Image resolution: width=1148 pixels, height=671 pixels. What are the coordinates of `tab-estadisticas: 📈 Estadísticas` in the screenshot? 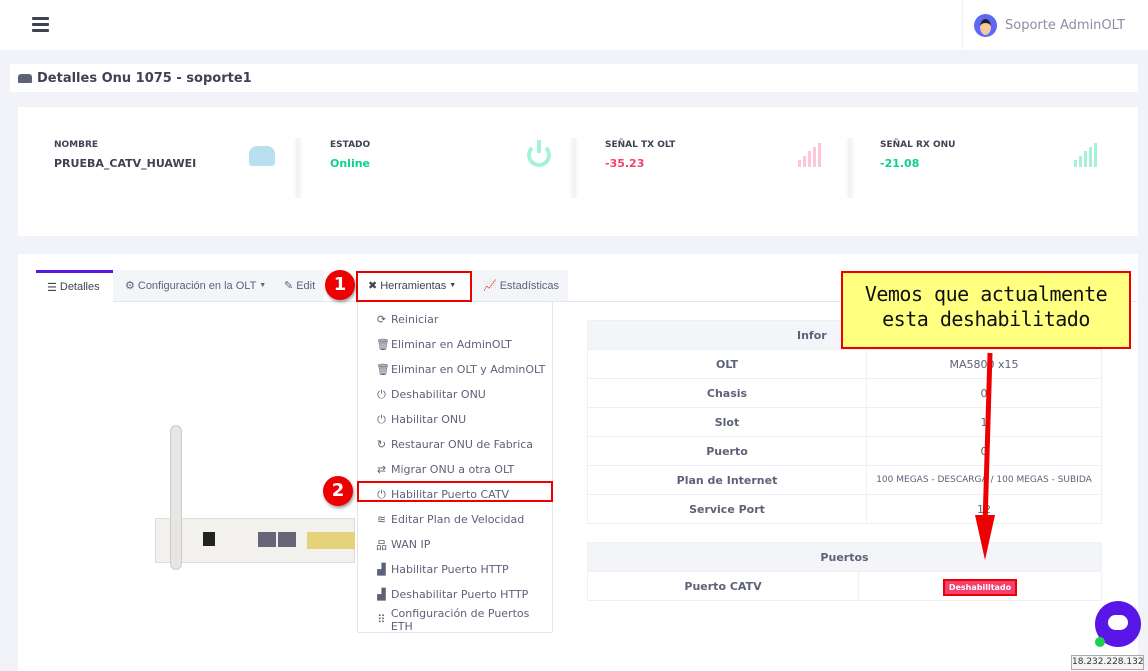 It's located at (520, 285).